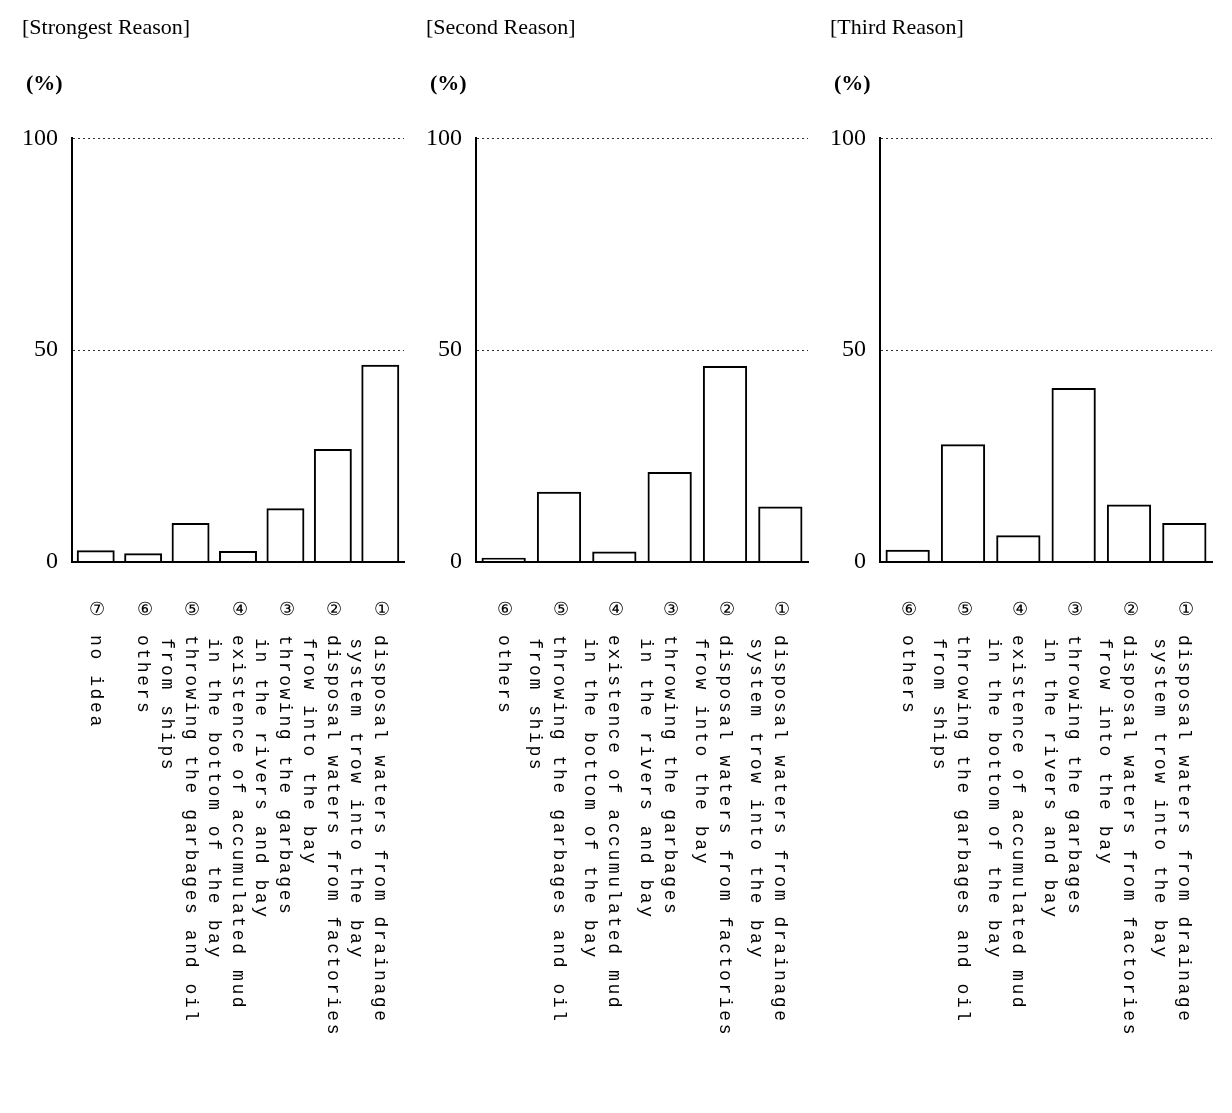 This screenshot has width=1232, height=1113. What do you see at coordinates (106, 27) in the screenshot?
I see `chart-title: [Strongest Reason]` at bounding box center [106, 27].